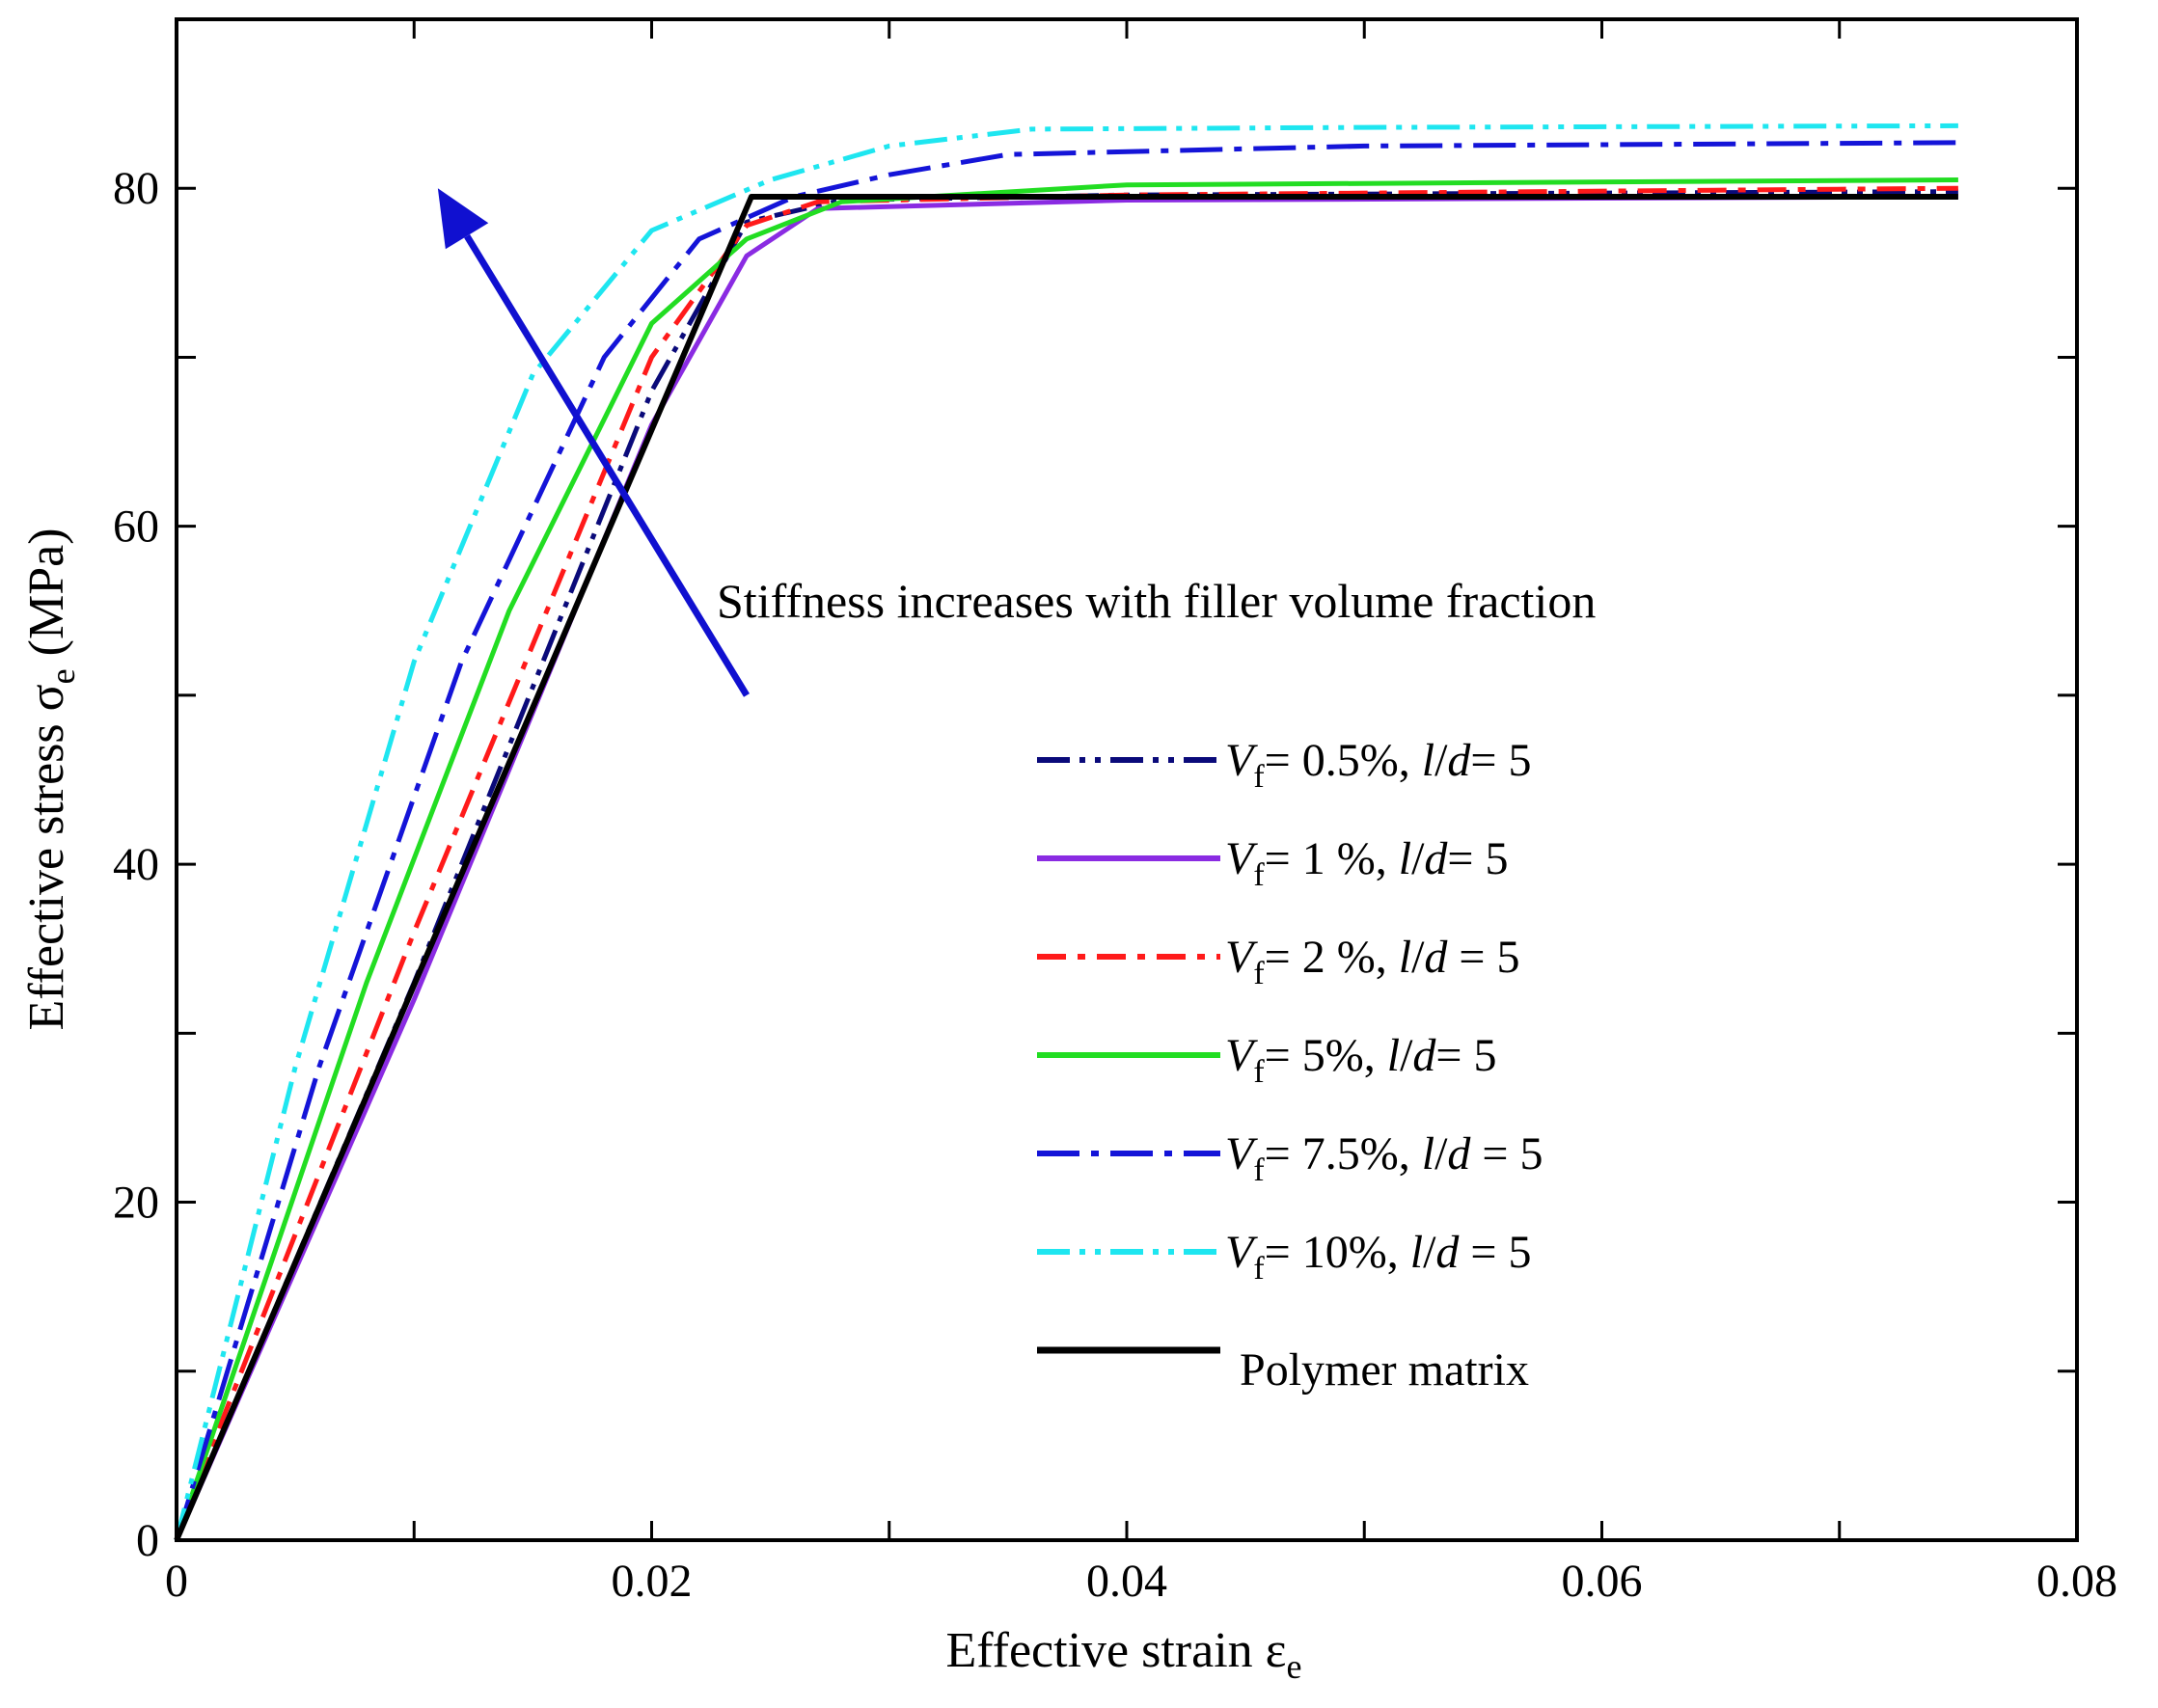  What do you see at coordinates (1378, 765) in the screenshot?
I see `legend-entry: Vf= 0.5%, l/d= 5` at bounding box center [1378, 765].